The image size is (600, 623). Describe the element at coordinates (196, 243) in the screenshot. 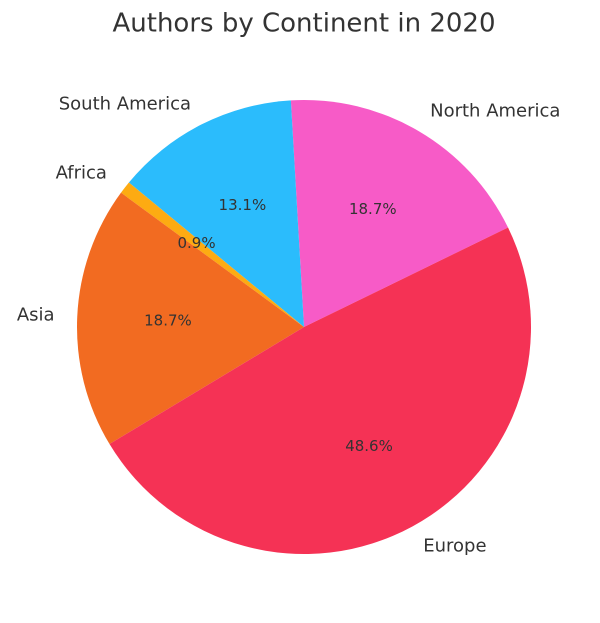

I see `percent-label: 0.9%` at that location.